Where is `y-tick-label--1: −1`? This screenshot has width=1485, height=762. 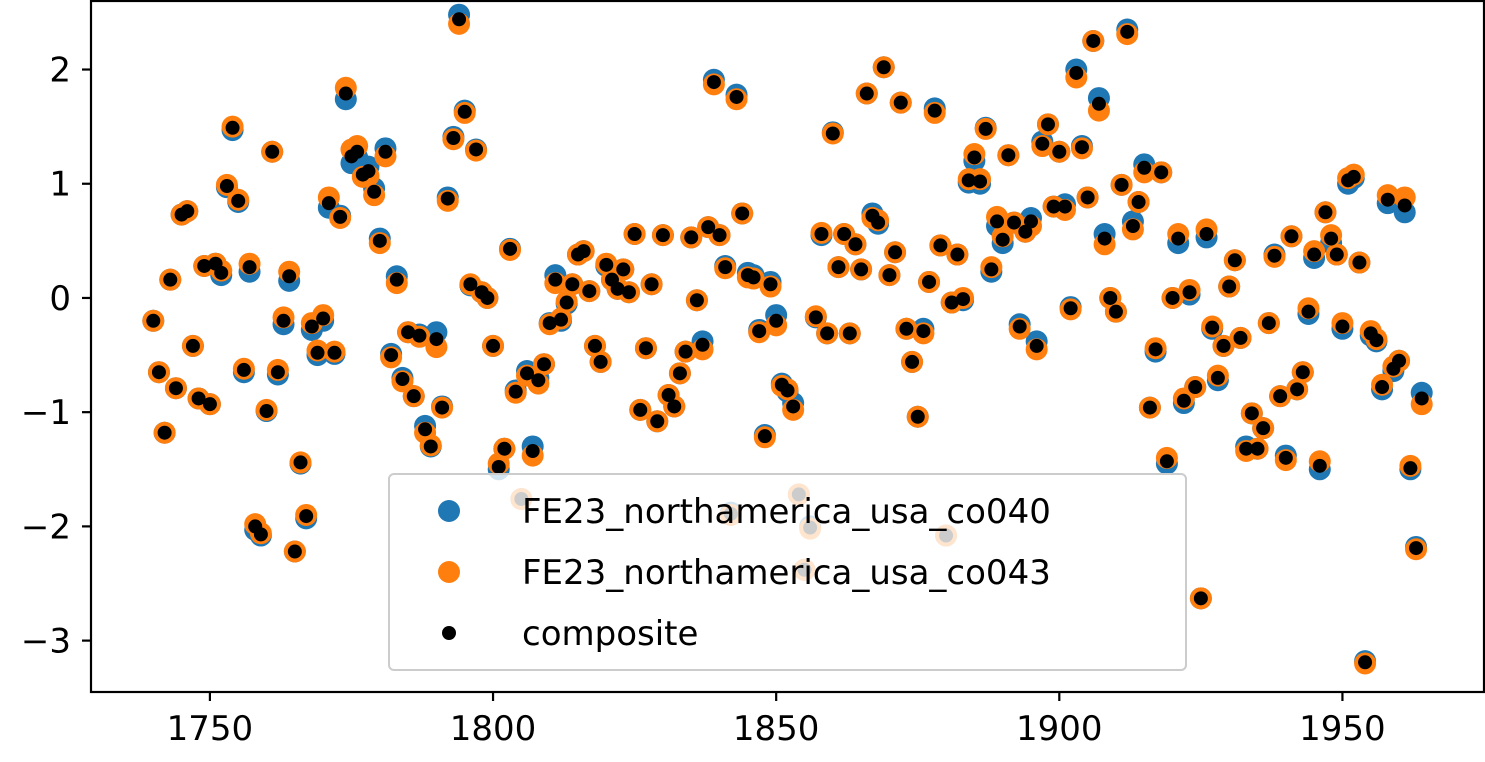
y-tick-label--1: −1 is located at coordinates (46, 413).